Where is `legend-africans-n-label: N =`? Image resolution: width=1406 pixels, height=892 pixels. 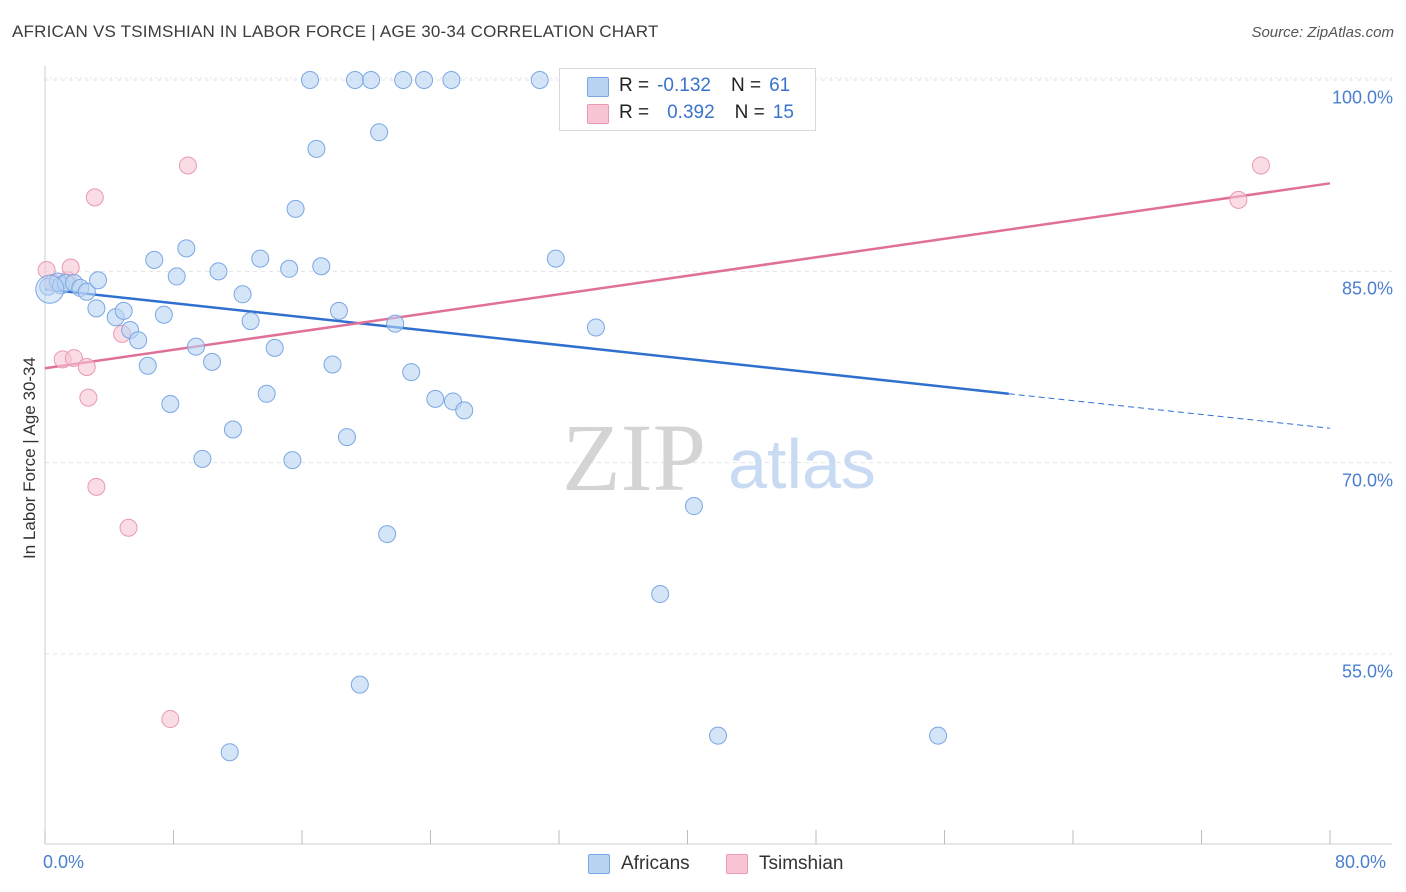
legend-africans-n-label: N = is located at coordinates (746, 85).